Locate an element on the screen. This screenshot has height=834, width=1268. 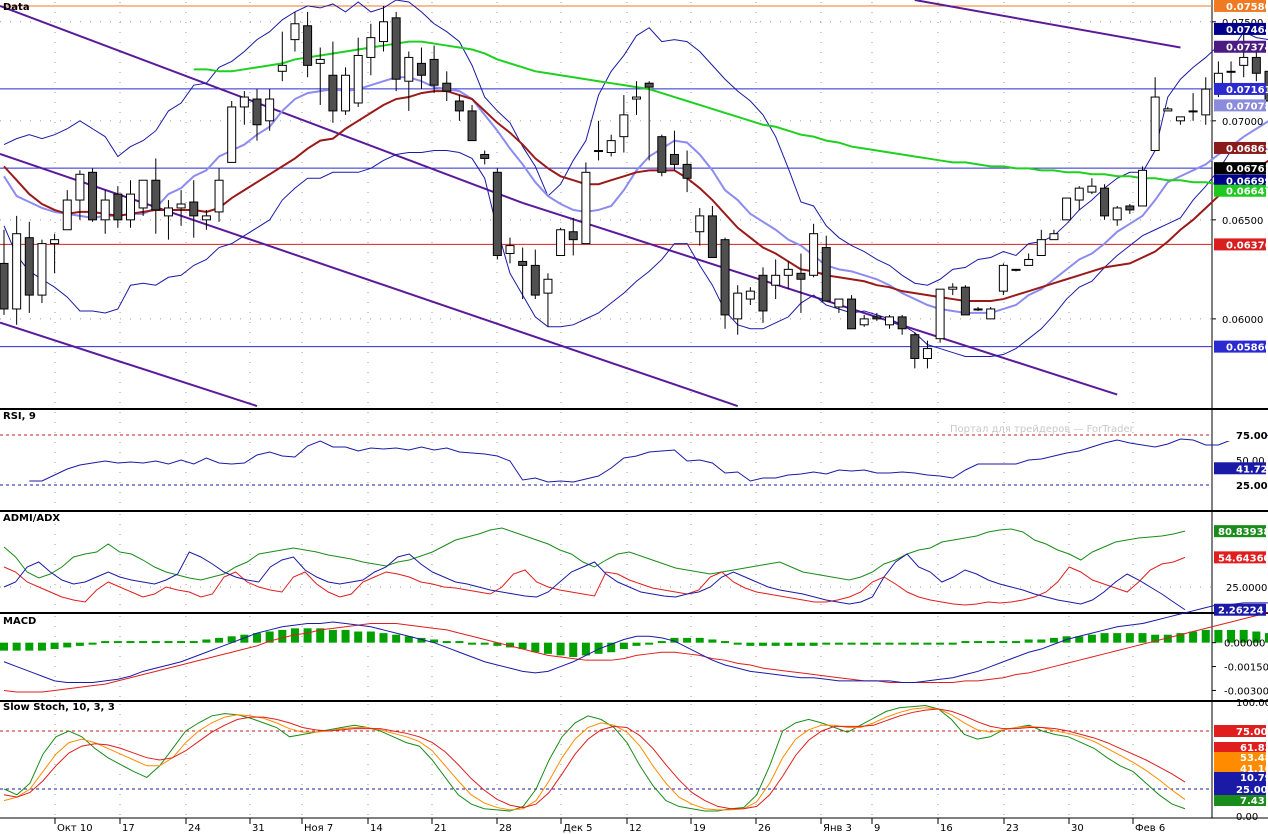
price-label-box is located at coordinates (1240, 6).